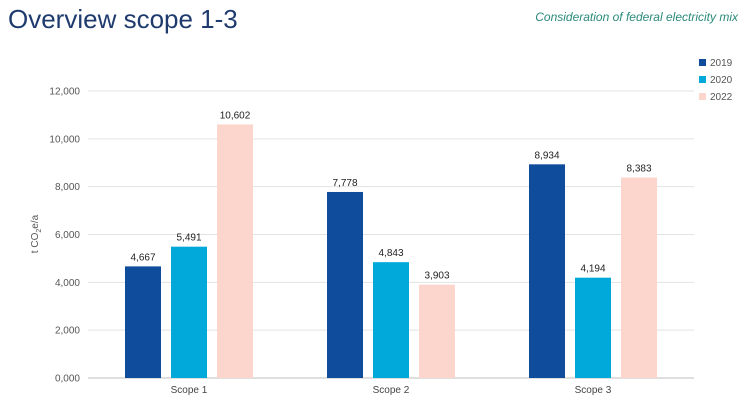 The height and width of the screenshot is (405, 750). Describe the element at coordinates (592, 269) in the screenshot. I see `data-label: 4,194` at that location.